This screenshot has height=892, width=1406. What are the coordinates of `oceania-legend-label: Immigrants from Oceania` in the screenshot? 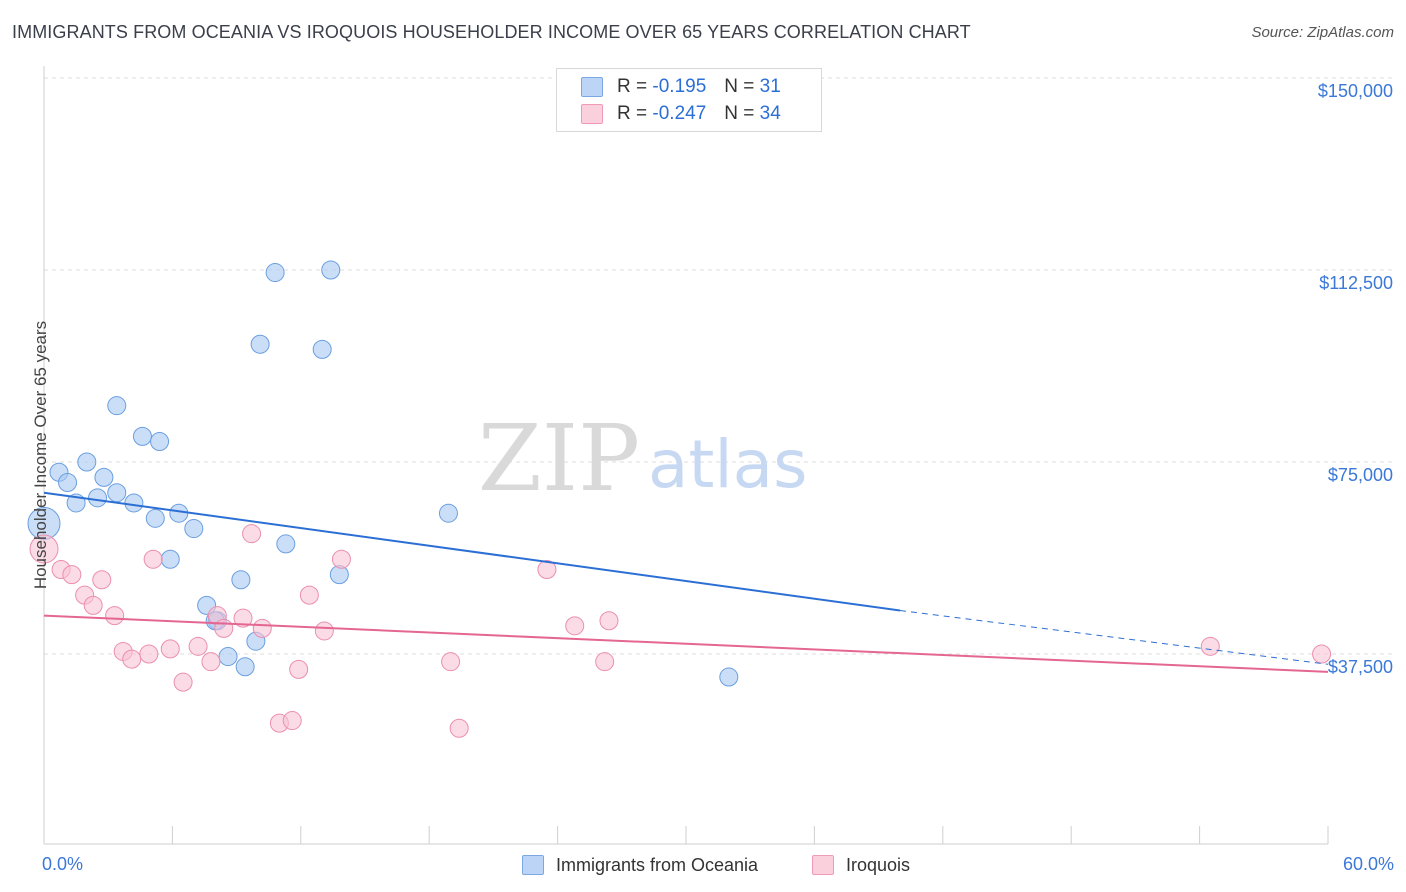 It's located at (657, 864).